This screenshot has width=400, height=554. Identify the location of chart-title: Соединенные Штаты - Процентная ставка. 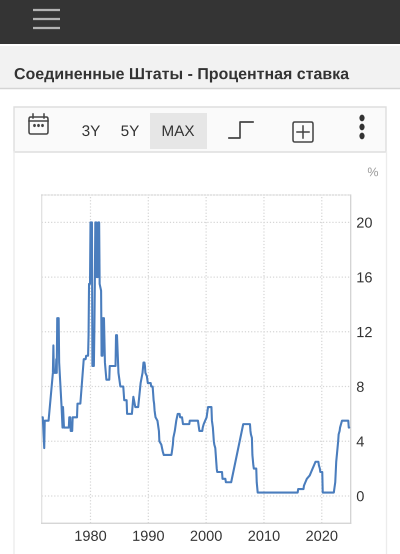
(182, 75).